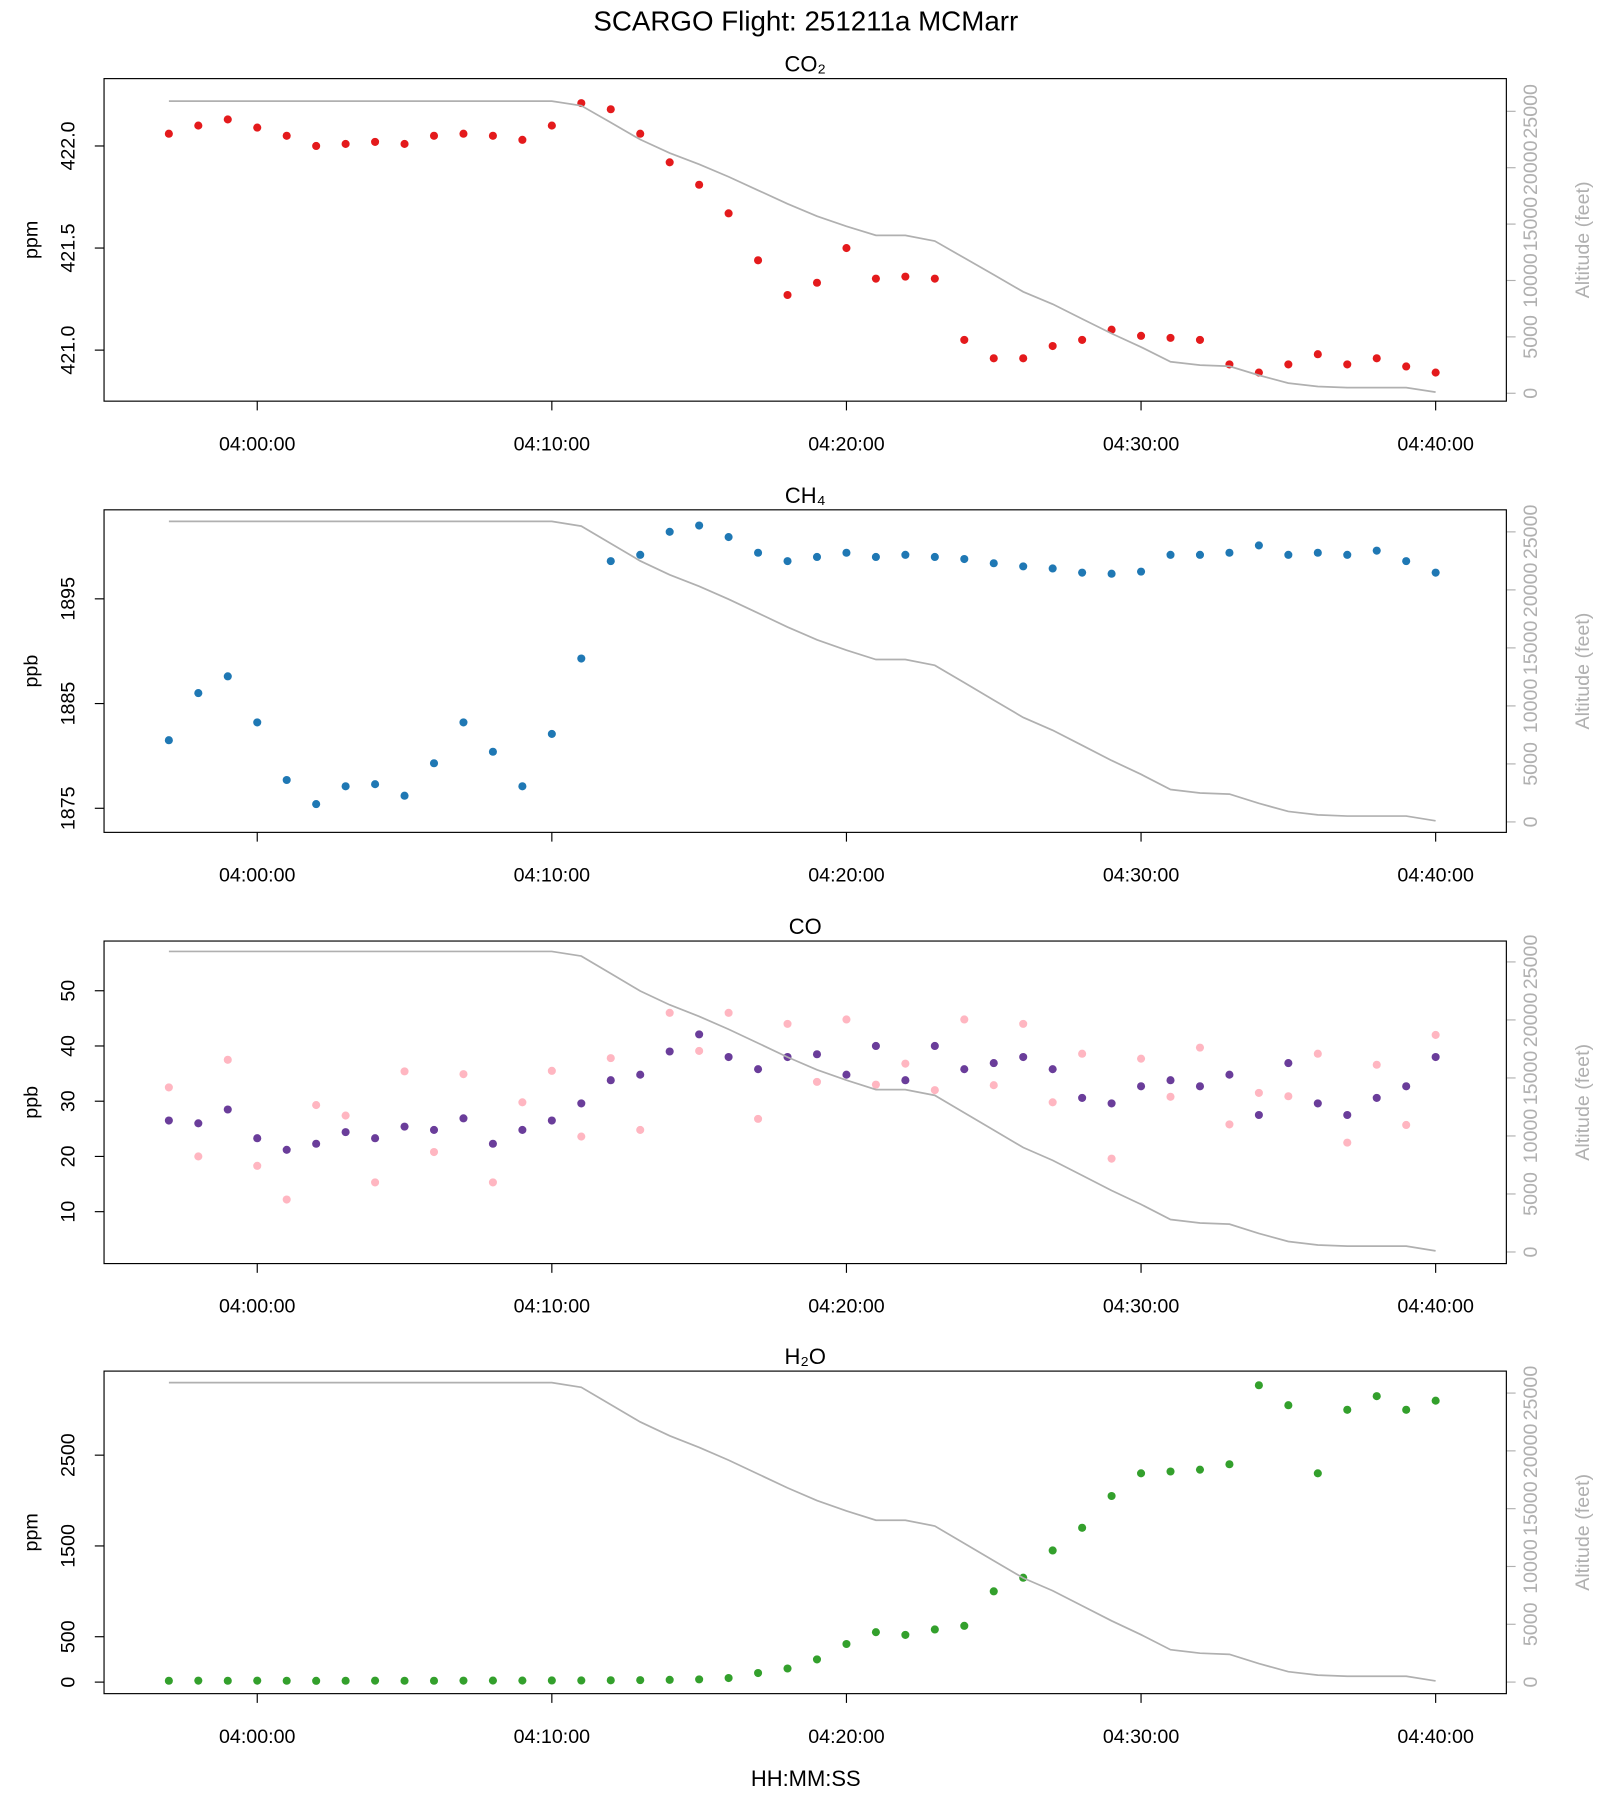 Image resolution: width=1600 pixels, height=1800 pixels. Describe the element at coordinates (805, 20) in the screenshot. I see `figure-title: SCARGO Flight: 251211a MCMarr` at that location.